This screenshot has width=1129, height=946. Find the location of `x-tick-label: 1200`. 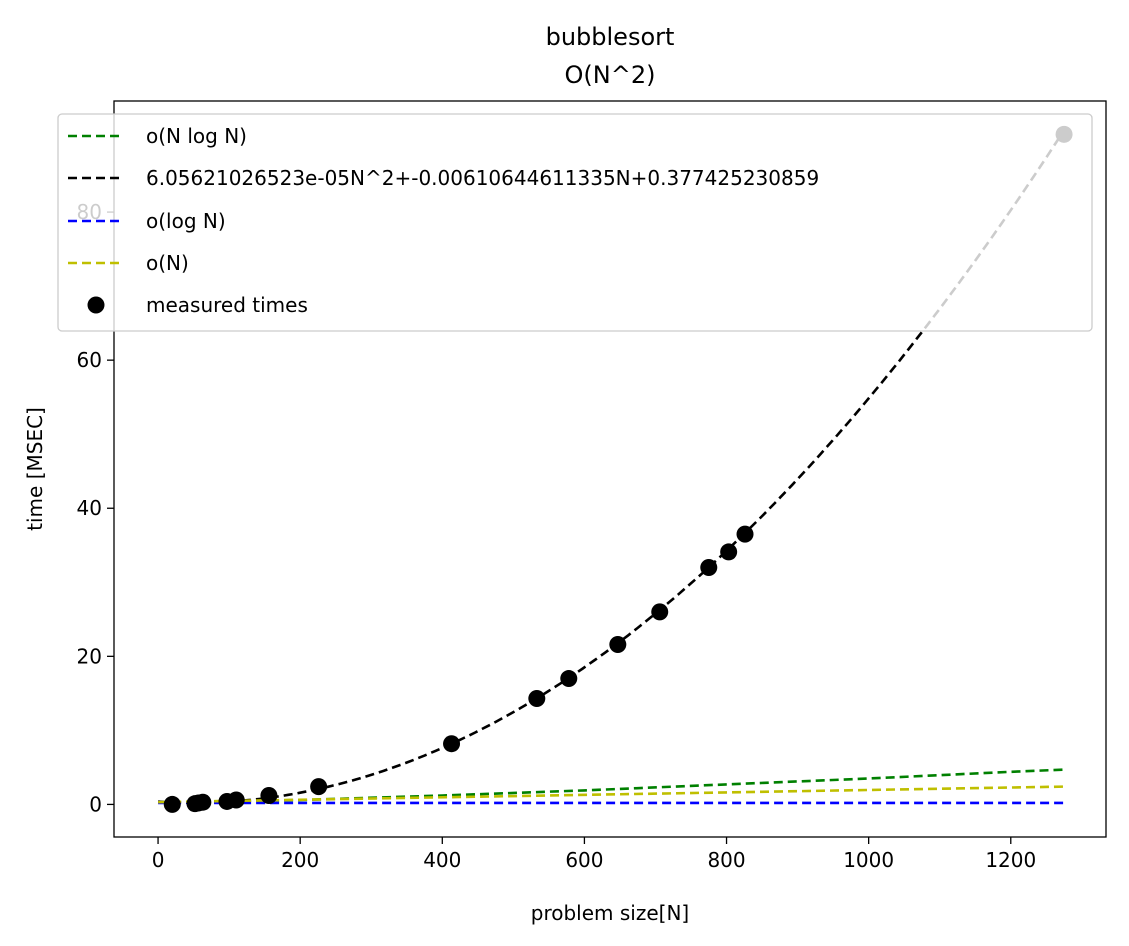

x-tick-label: 1200 is located at coordinates (1010, 860).